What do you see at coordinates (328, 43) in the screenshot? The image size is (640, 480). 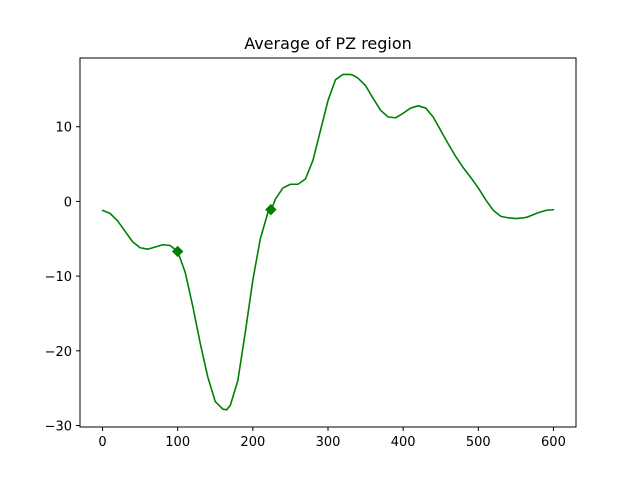 I see `chart-title: Average of PZ region` at bounding box center [328, 43].